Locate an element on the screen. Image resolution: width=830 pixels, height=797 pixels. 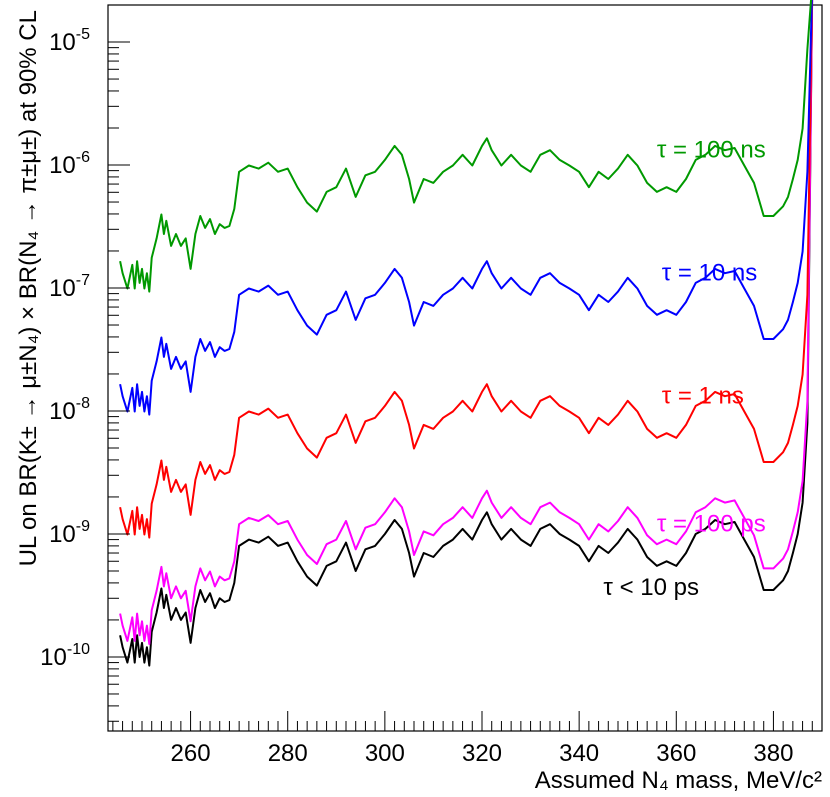
series-label-3: τ = 10 ns is located at coordinates (710, 273).